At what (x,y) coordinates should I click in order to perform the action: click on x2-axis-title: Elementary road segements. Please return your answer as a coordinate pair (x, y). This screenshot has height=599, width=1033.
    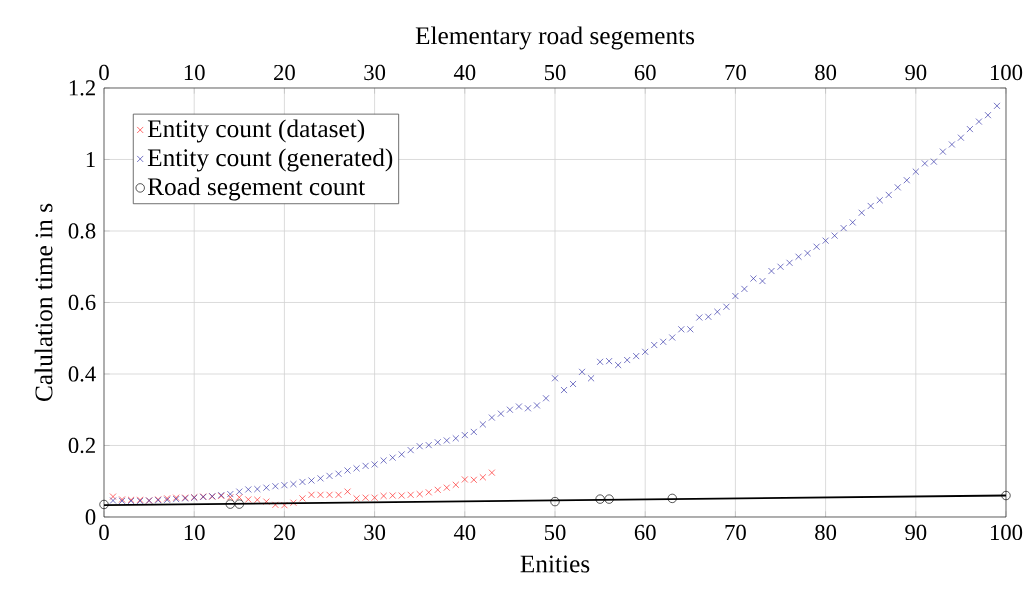
    Looking at the image, I should click on (555, 38).